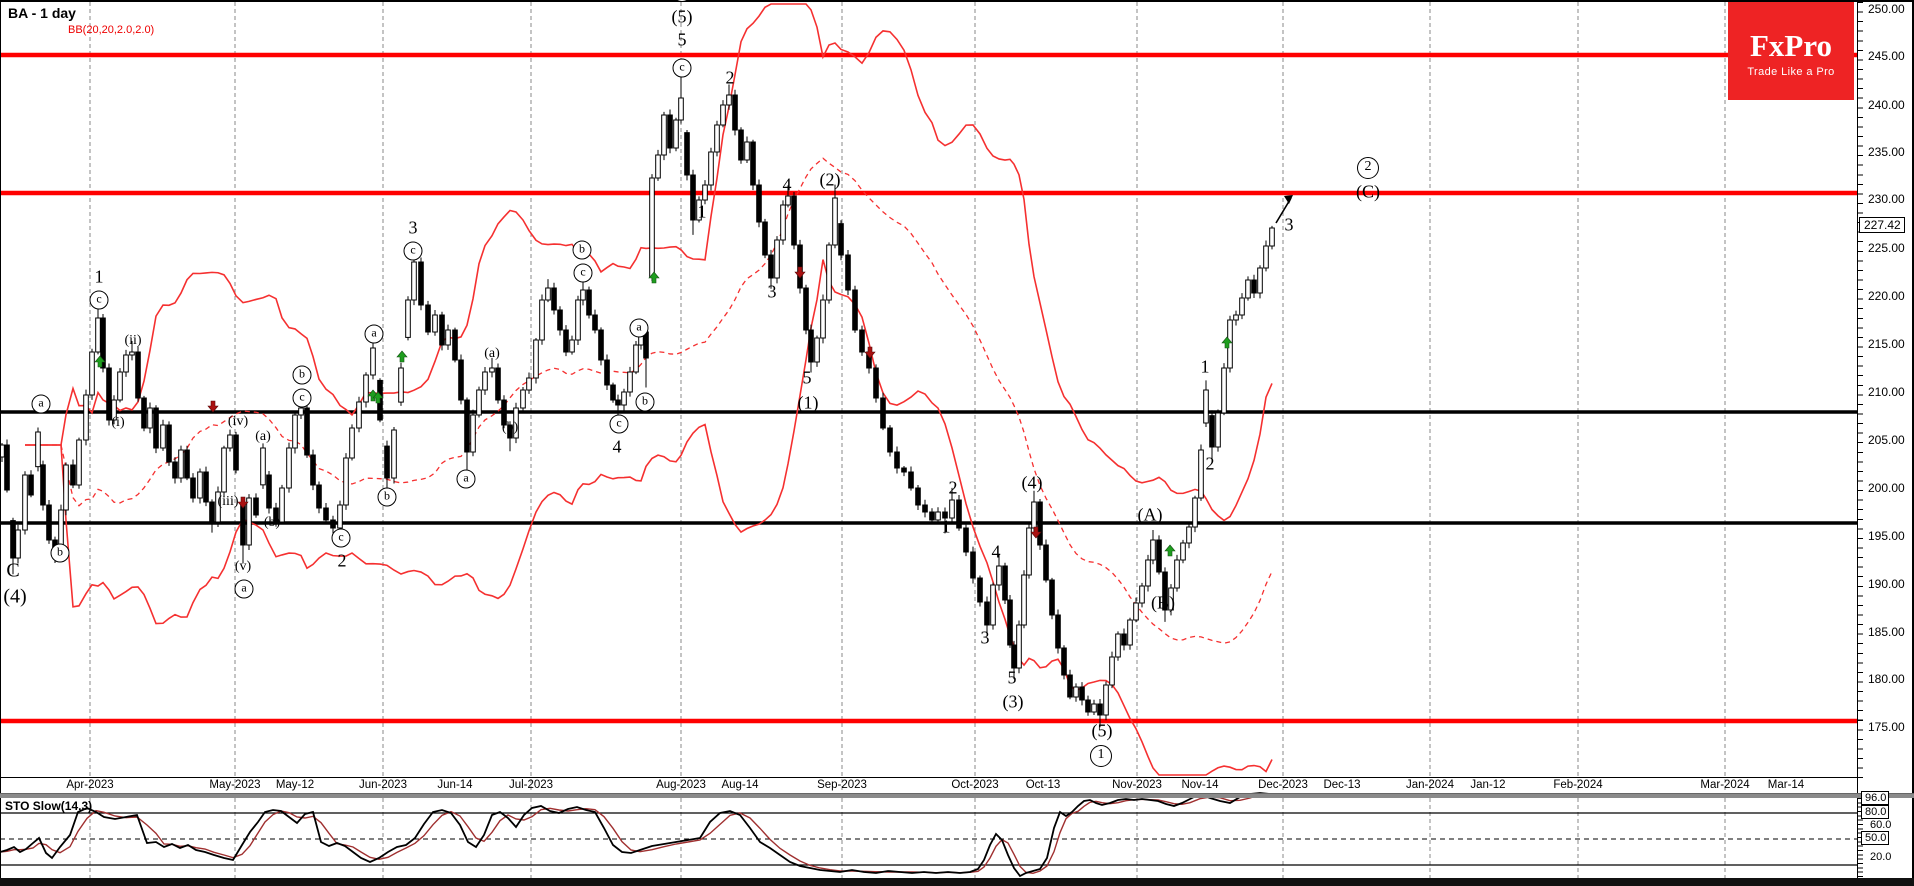 This screenshot has height=886, width=1914. Describe the element at coordinates (263, 436) in the screenshot. I see `wave-label-a: (a)` at that location.